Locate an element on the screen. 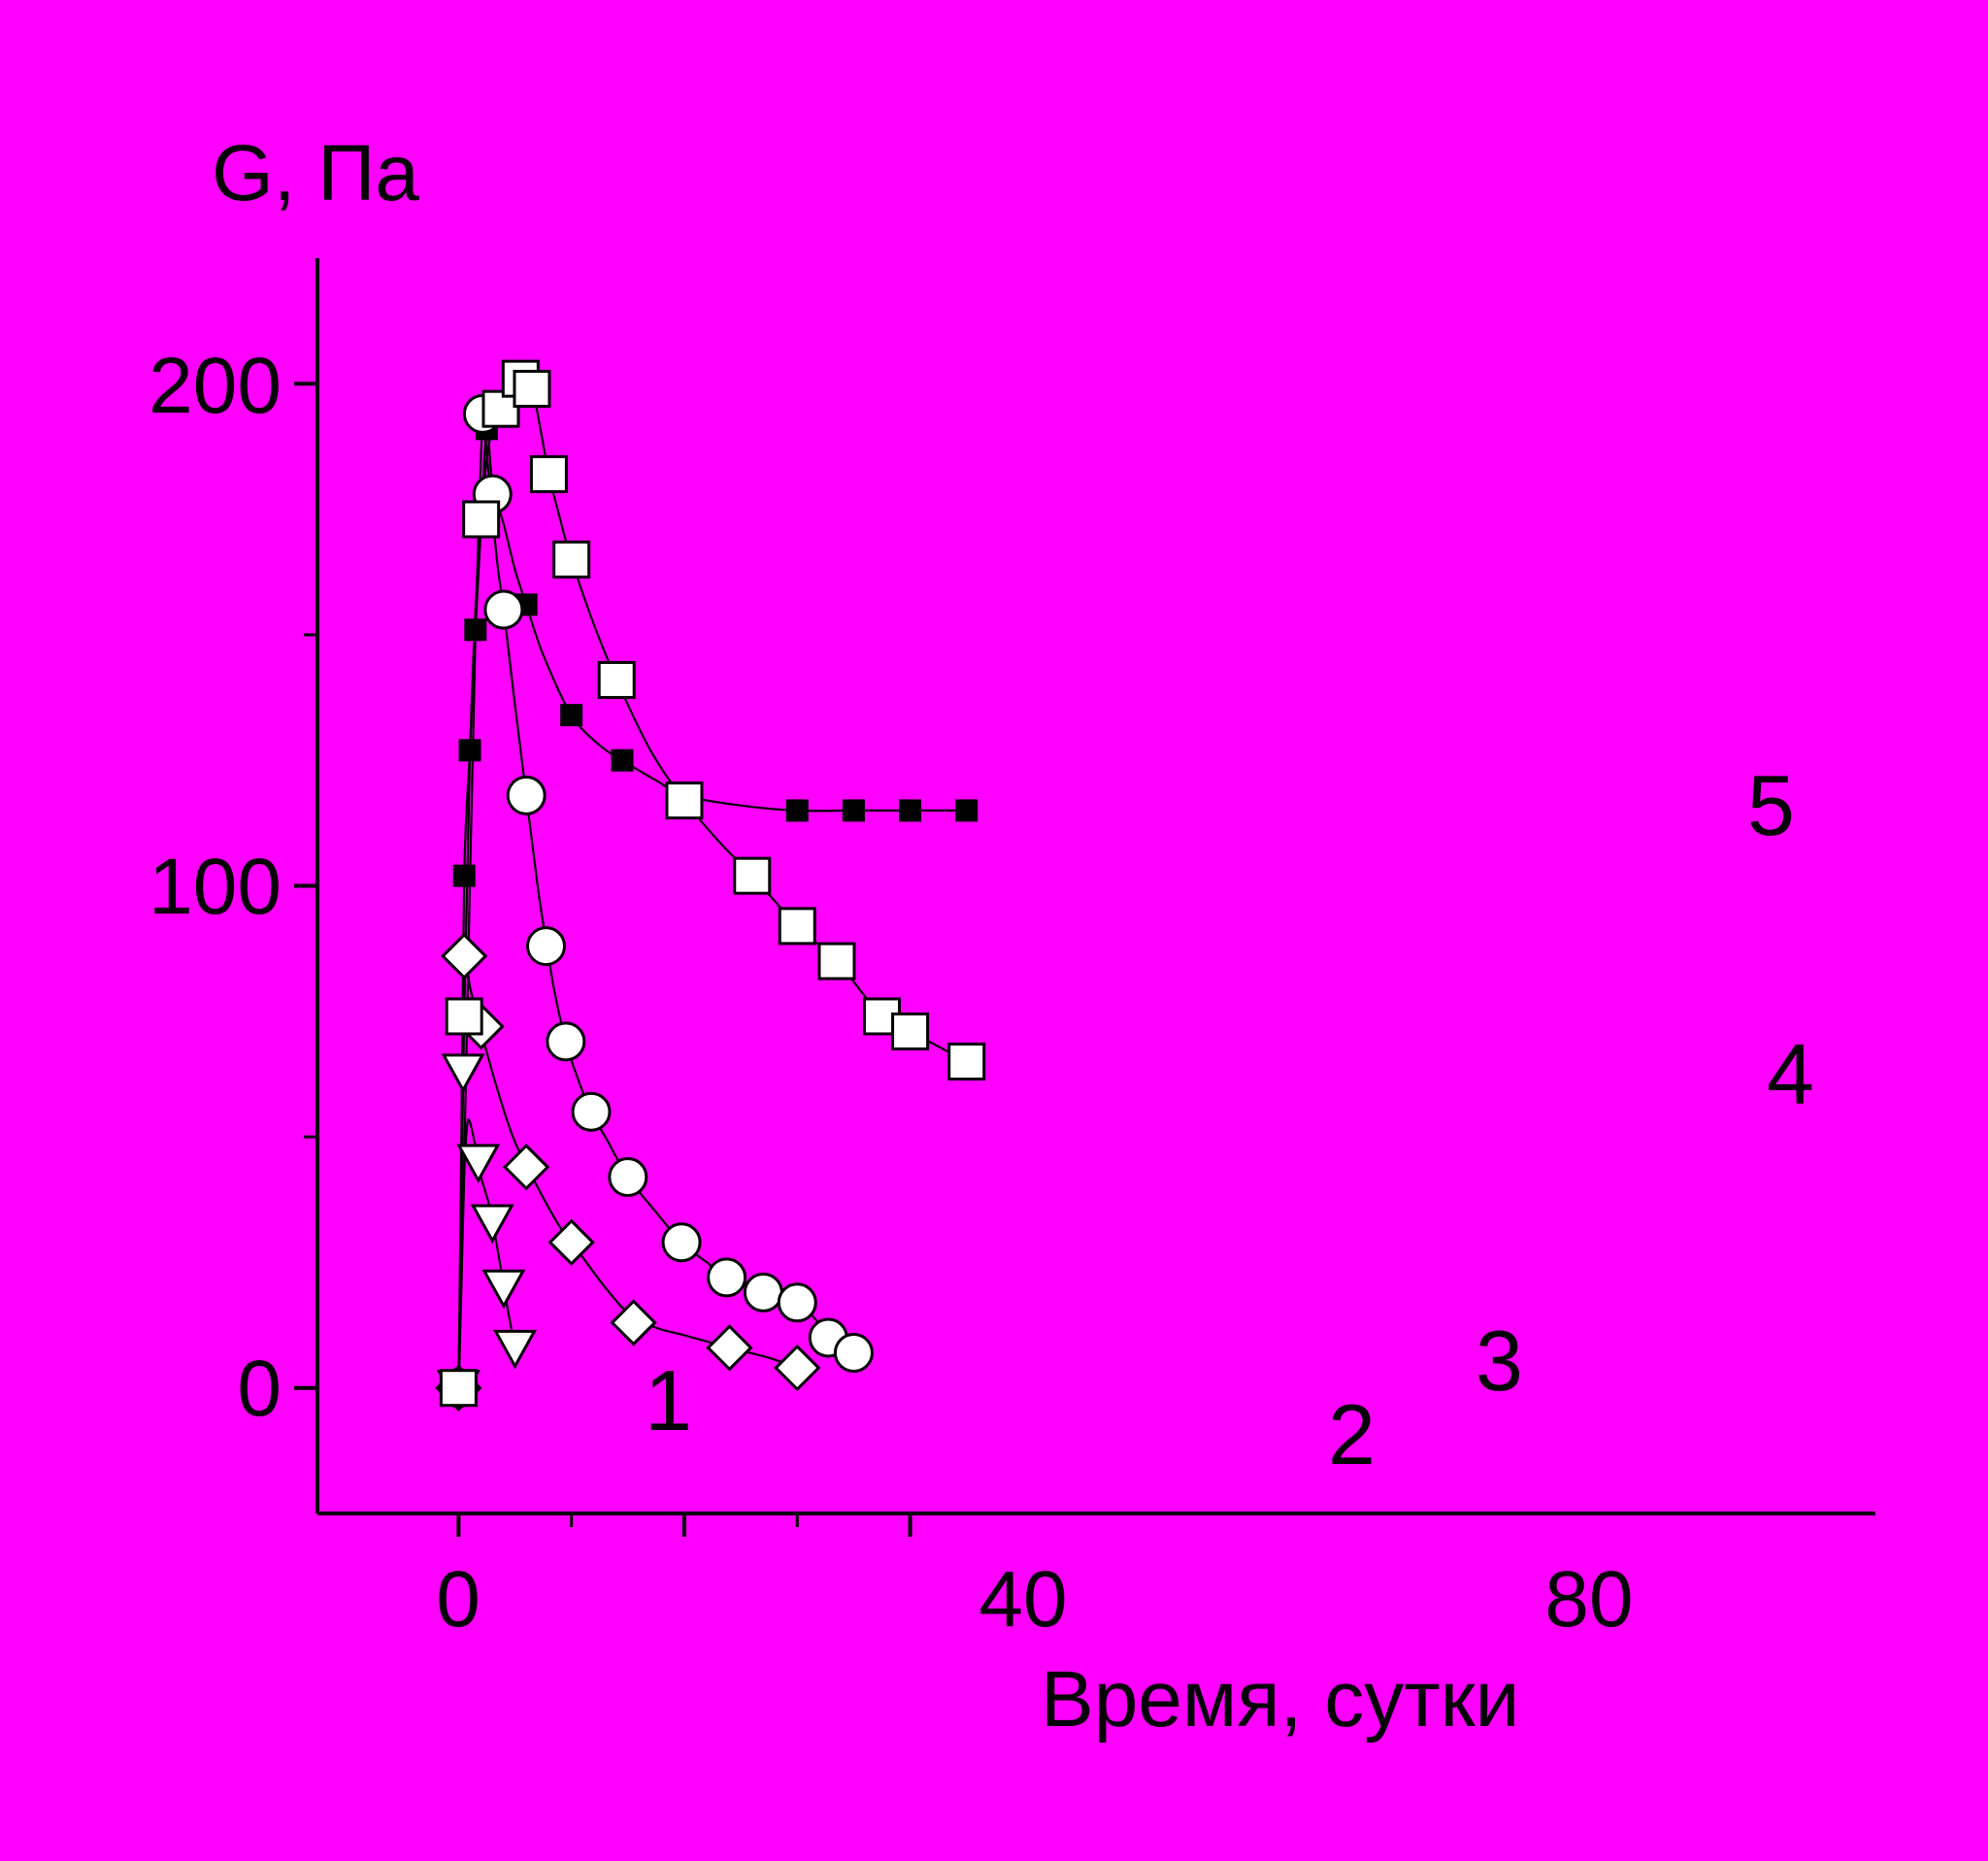 Image resolution: width=1988 pixels, height=1861 pixels. series-label-3: 3 is located at coordinates (1499, 1361).